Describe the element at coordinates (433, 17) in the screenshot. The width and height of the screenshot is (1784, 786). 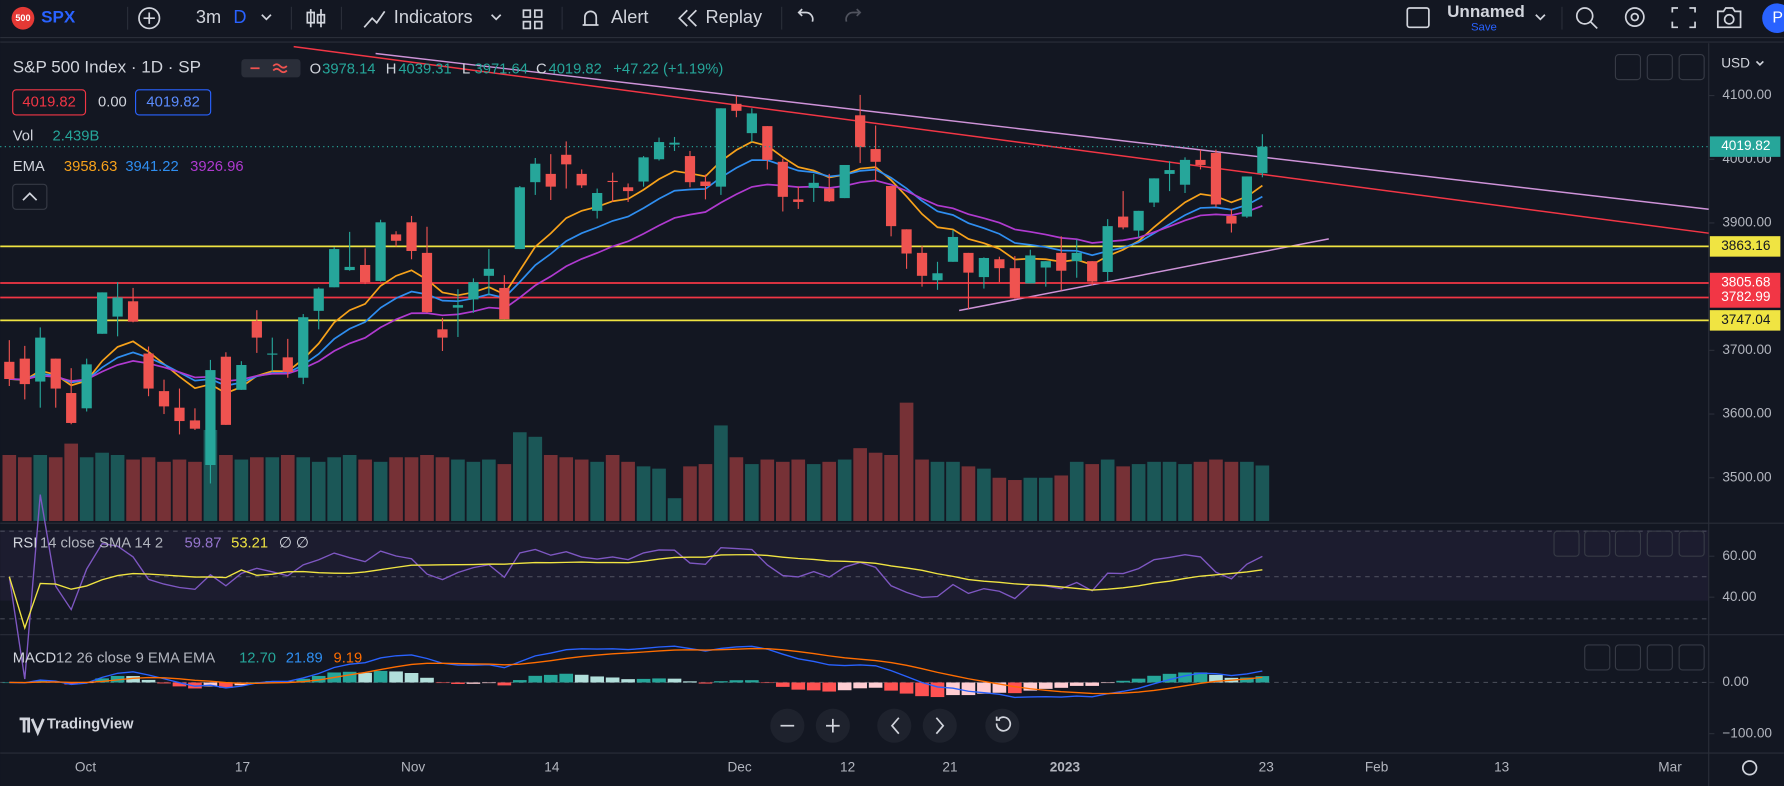
I see `indicators-button: Indicators` at that location.